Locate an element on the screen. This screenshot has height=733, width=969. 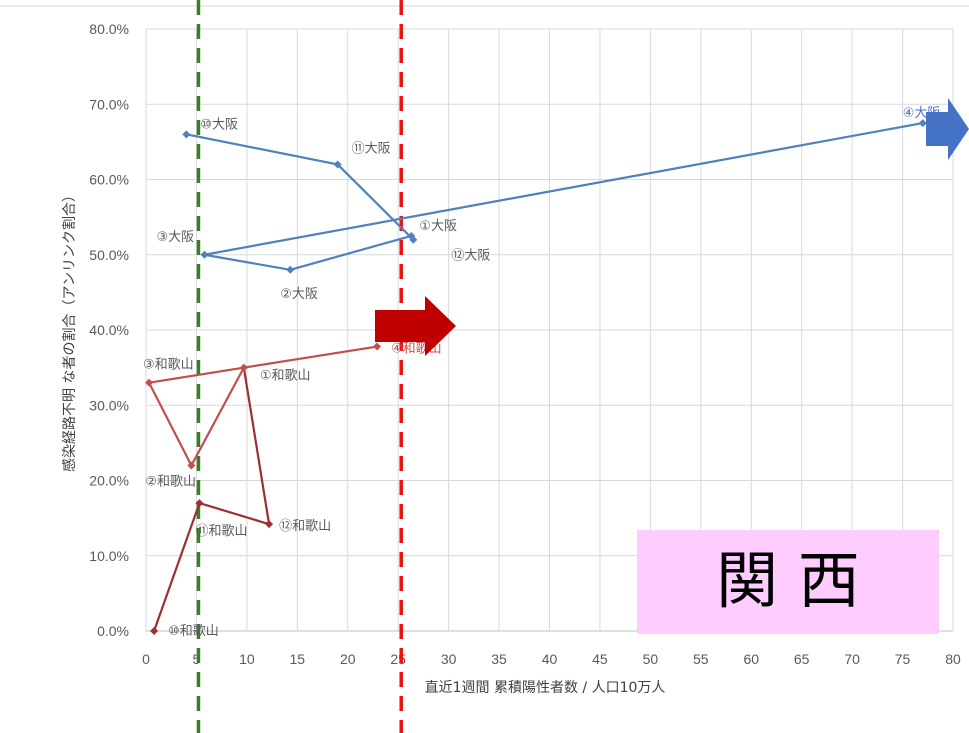
y-tick-label: 70.0% is located at coordinates (109, 104).